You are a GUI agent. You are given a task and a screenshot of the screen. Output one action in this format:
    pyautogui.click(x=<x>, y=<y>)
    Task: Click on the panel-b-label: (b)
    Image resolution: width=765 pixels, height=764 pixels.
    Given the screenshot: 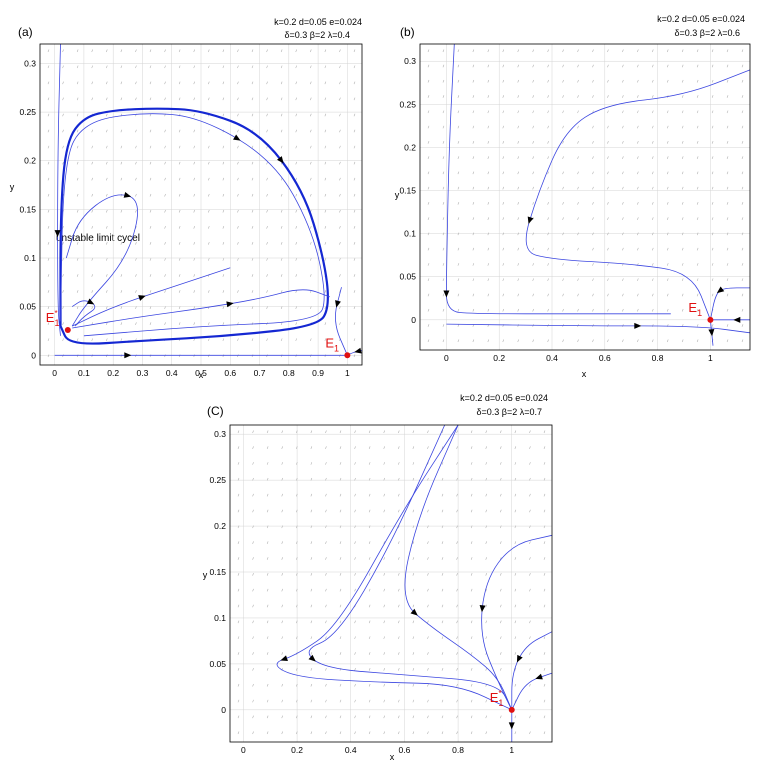 What is the action you would take?
    pyautogui.click(x=407, y=32)
    